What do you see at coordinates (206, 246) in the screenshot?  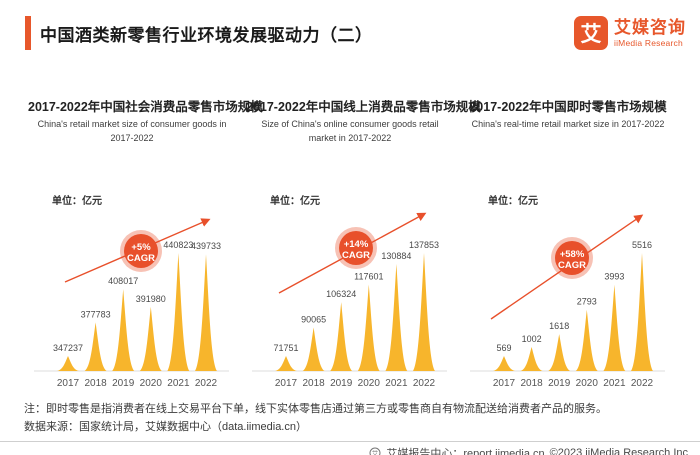 I see `svg-text: 439733` at bounding box center [206, 246].